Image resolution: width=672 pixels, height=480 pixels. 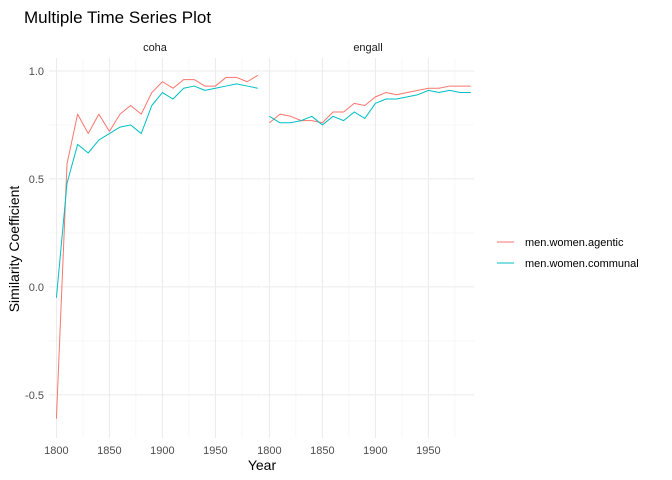 What do you see at coordinates (117, 17) in the screenshot?
I see `chart-title: Multiple Time Series Plot` at bounding box center [117, 17].